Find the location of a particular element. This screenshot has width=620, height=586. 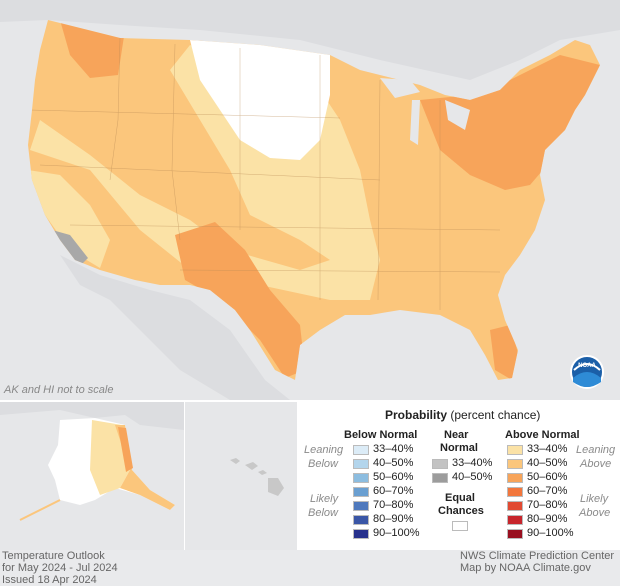

lake-huron is located at coordinates (457, 115).